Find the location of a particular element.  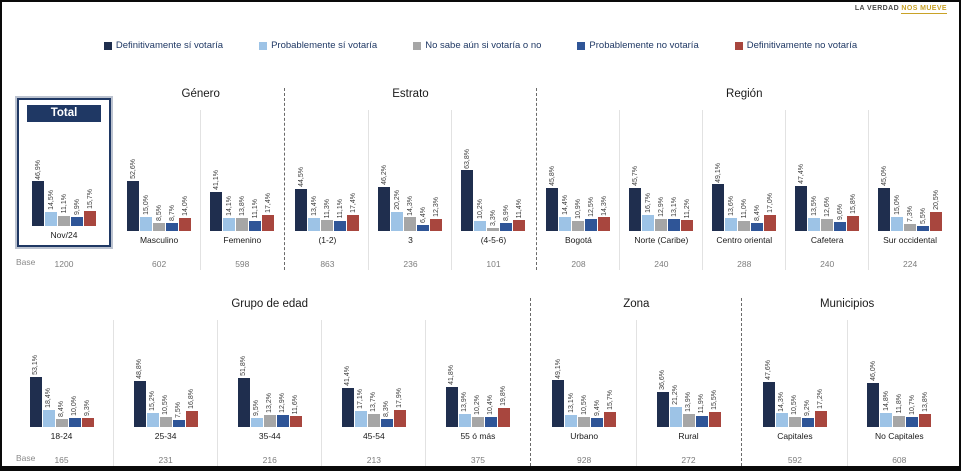

bar-value-label: 46,2% is located at coordinates (384, 175).